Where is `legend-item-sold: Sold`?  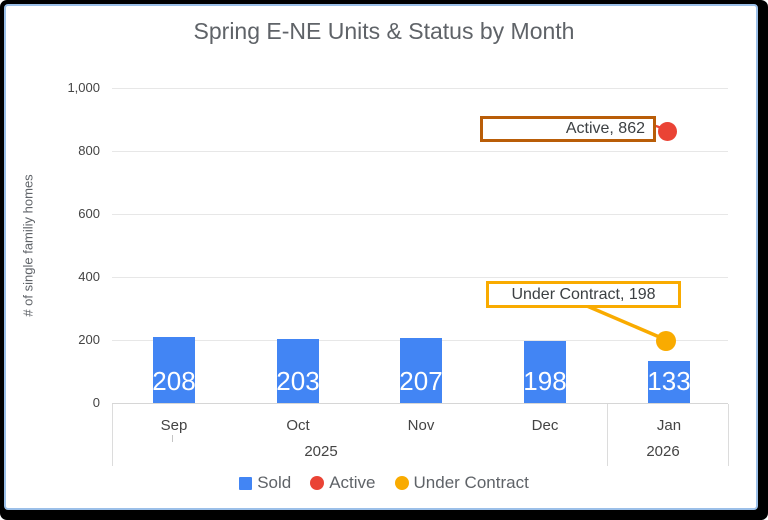 legend-item-sold: Sold is located at coordinates (265, 483).